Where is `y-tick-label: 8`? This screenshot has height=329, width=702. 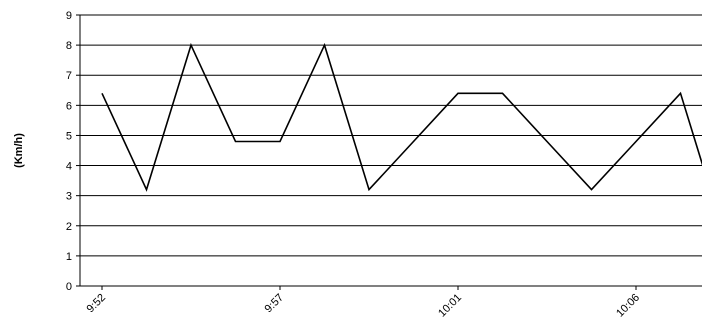
y-tick-label: 8 is located at coordinates (69, 46).